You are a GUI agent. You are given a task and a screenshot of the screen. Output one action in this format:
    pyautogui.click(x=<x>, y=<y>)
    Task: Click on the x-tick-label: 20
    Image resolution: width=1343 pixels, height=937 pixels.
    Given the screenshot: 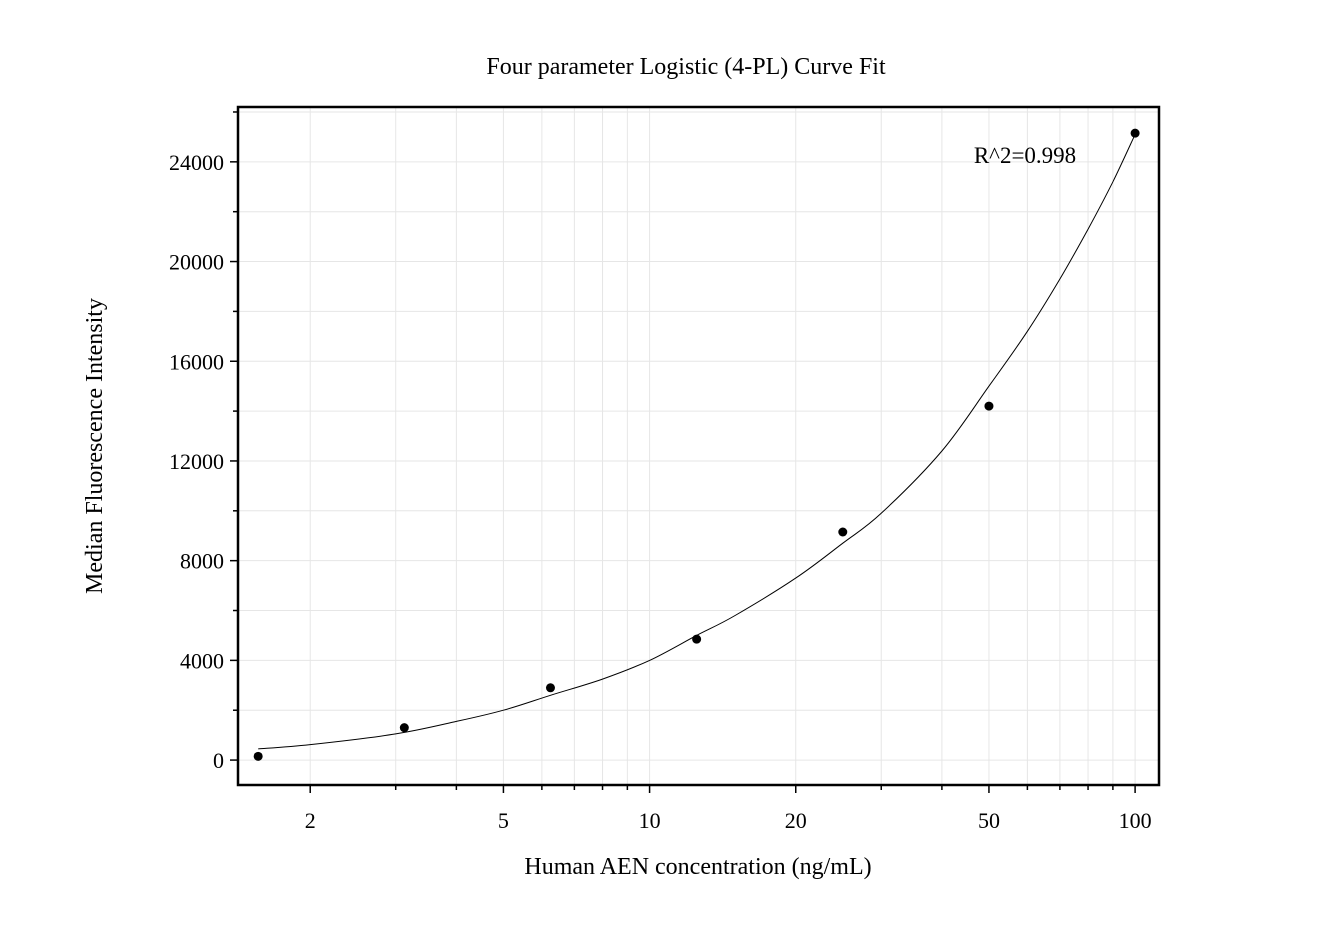 What is the action you would take?
    pyautogui.click(x=796, y=820)
    